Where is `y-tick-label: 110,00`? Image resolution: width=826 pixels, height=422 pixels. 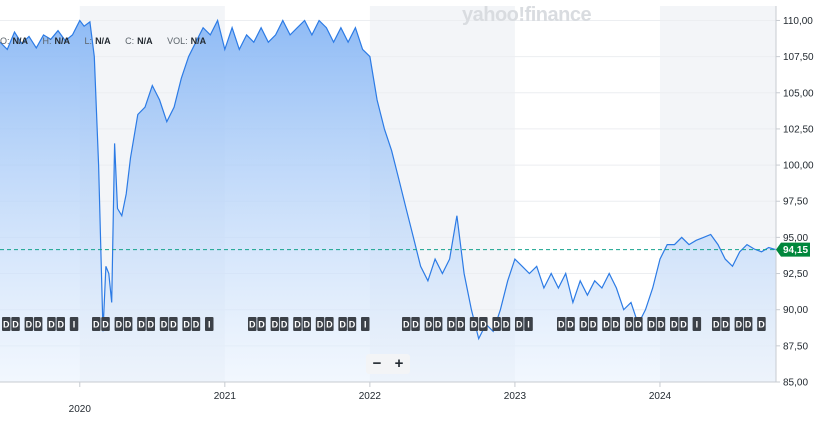
y-tick-label: 110,00 is located at coordinates (798, 21).